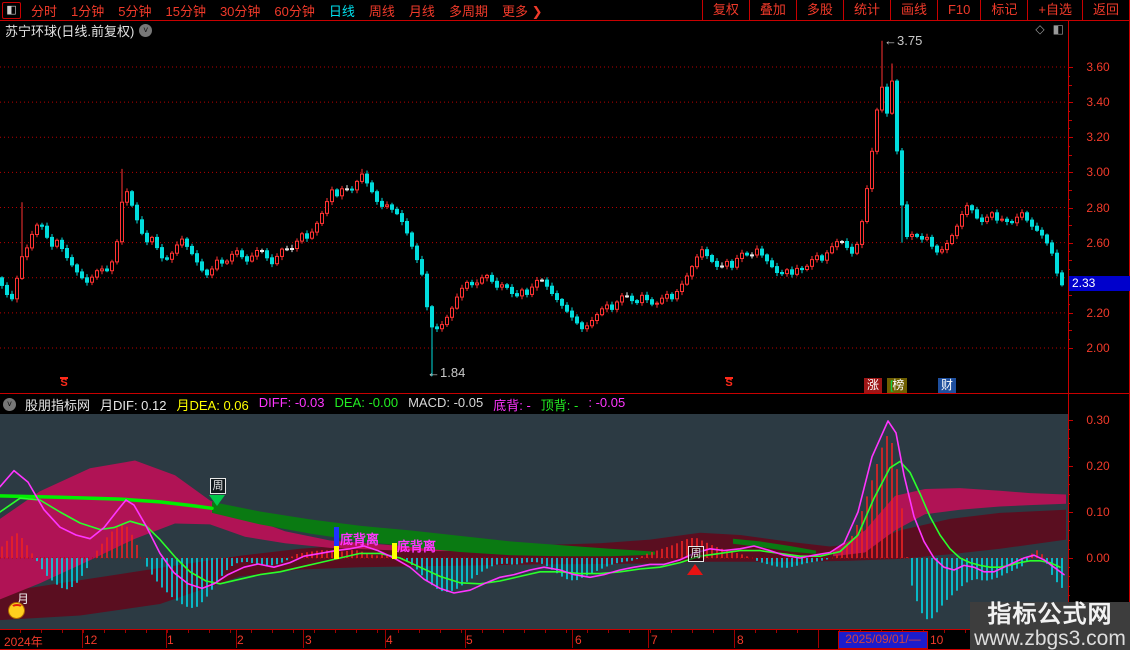  I want to click on site-watermark: 指标公式网 www.zbgs3.com, so click(1050, 626).